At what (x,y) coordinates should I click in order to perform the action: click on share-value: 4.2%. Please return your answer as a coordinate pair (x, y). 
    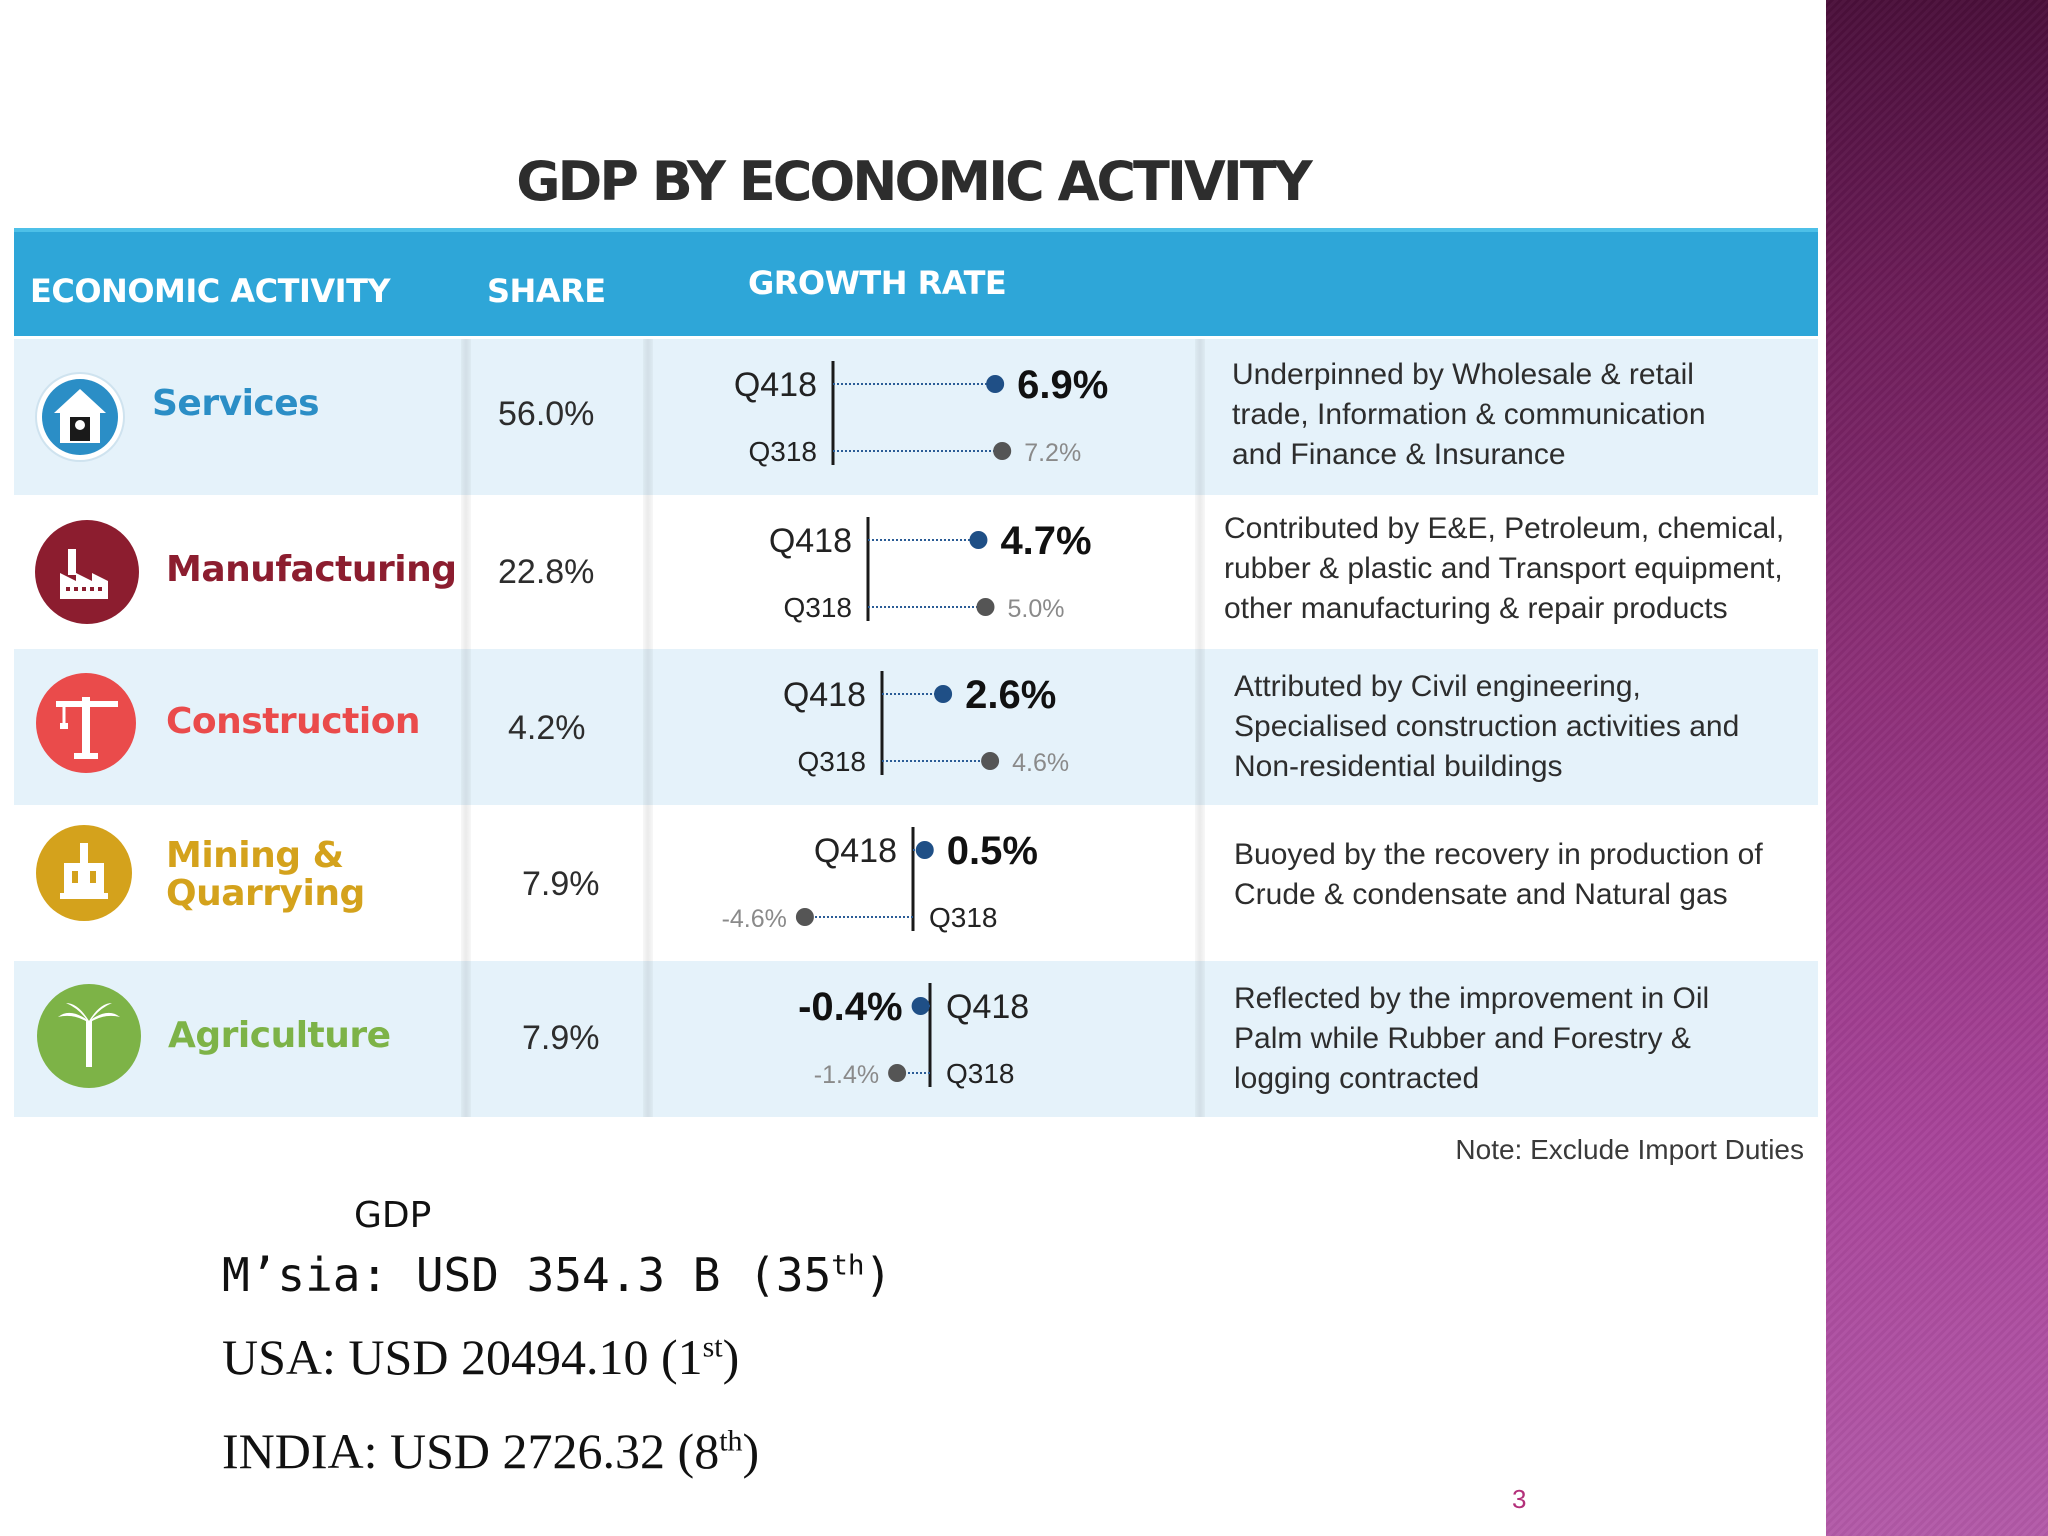
    Looking at the image, I should click on (547, 728).